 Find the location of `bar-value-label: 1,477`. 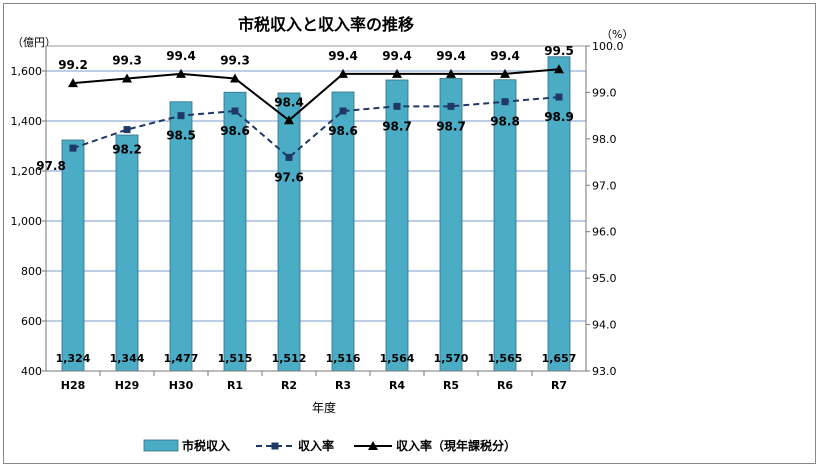

bar-value-label: 1,477 is located at coordinates (181, 358).